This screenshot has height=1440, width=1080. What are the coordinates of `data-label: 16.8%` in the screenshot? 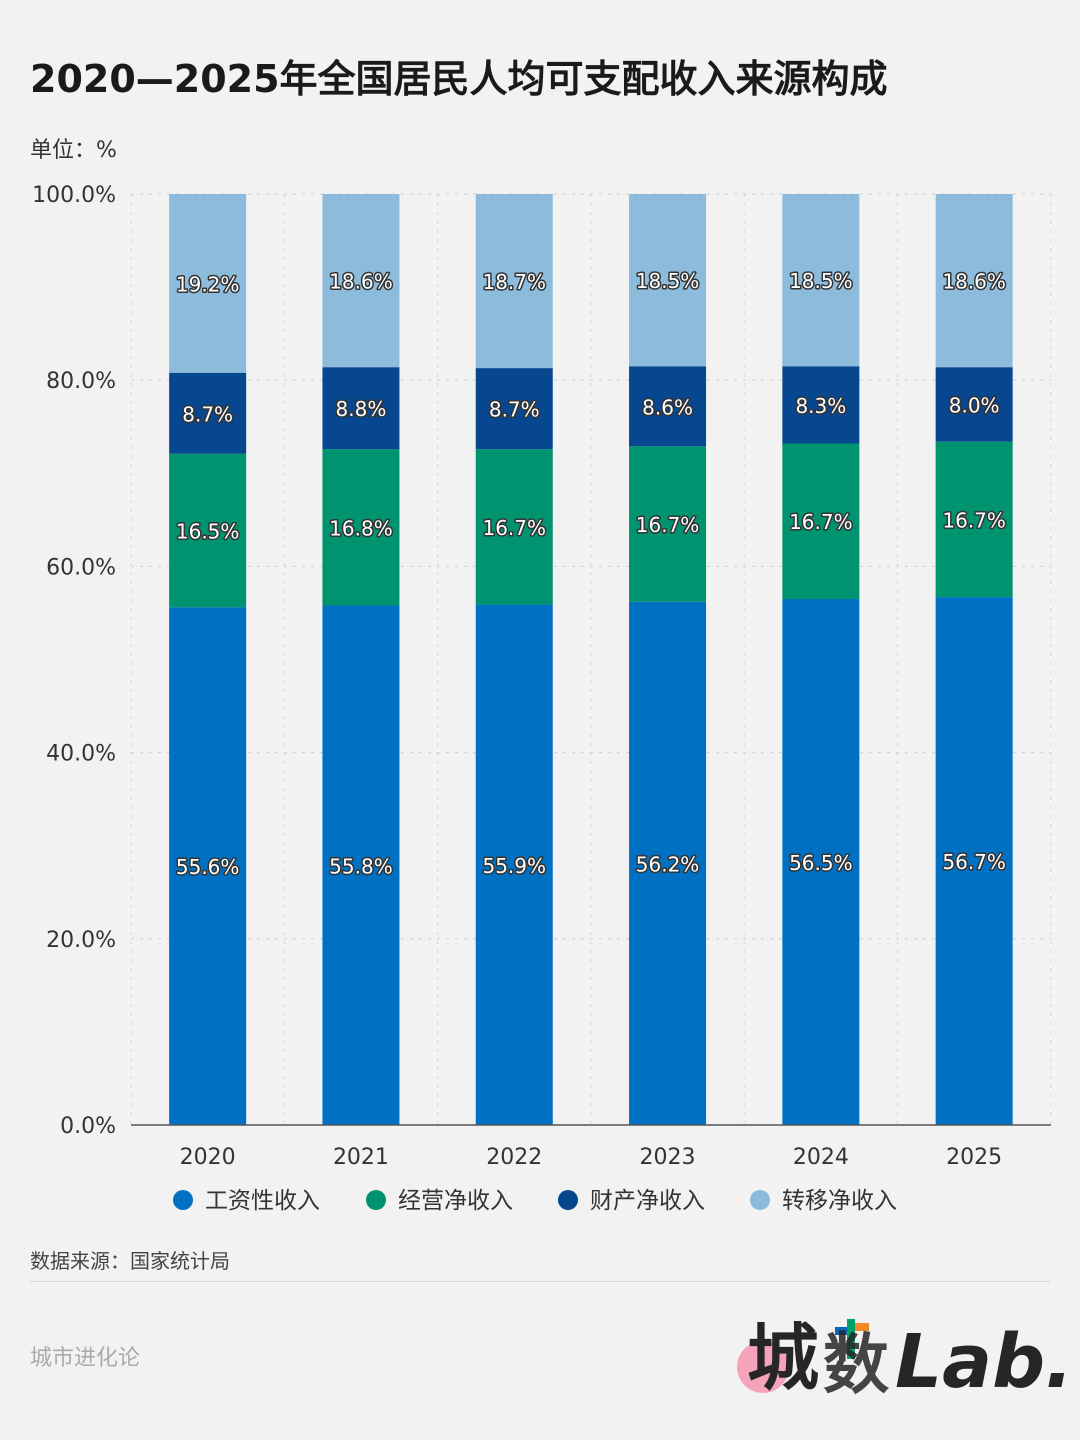 It's located at (361, 528).